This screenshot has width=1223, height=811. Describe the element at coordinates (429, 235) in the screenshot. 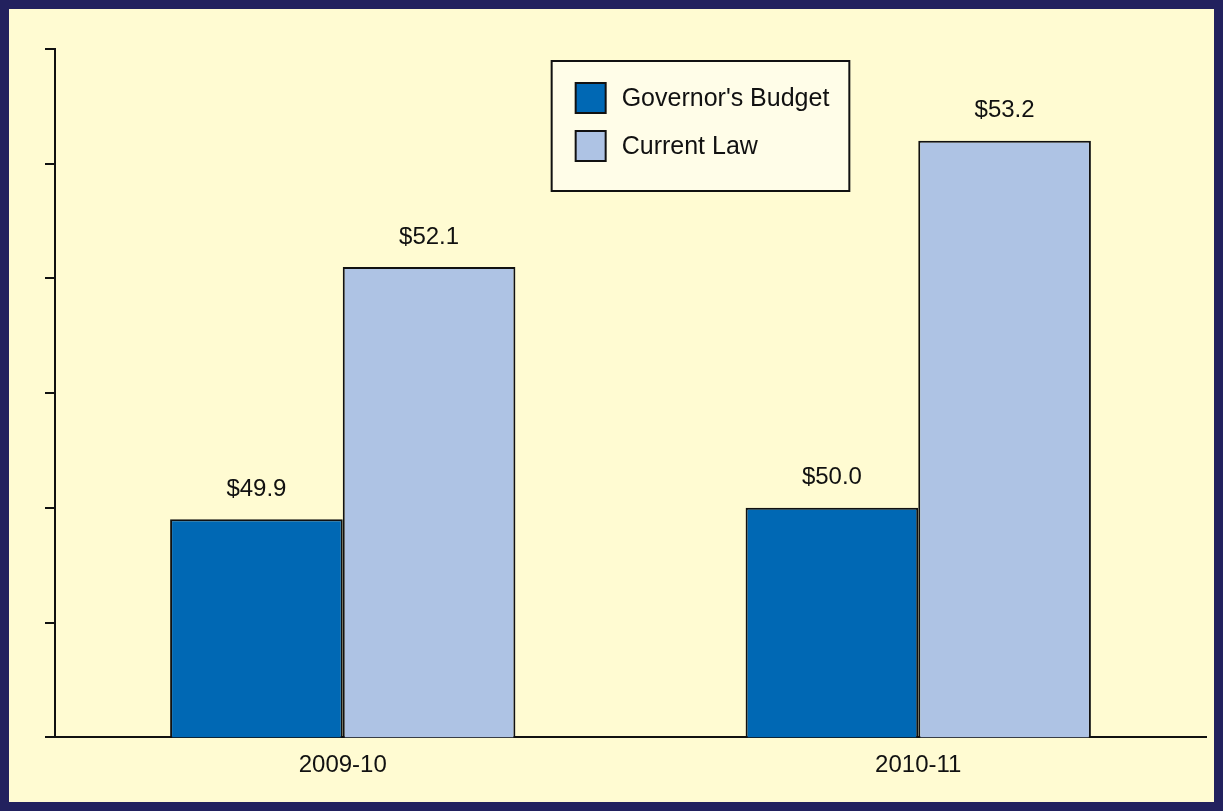

I see `data-label: $52.1` at that location.